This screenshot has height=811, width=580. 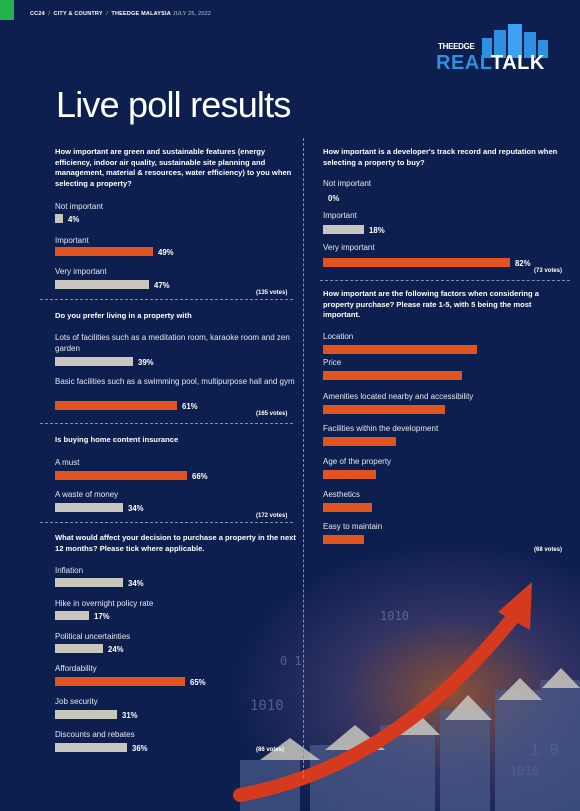 What do you see at coordinates (377, 230) in the screenshot?
I see `option-percent: 18%` at bounding box center [377, 230].